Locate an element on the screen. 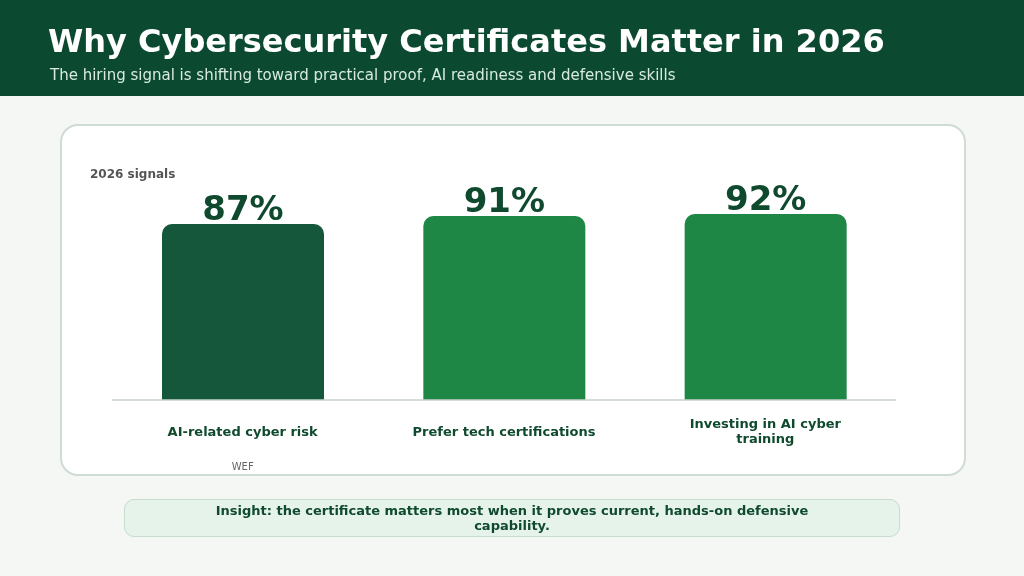 This screenshot has height=576, width=1024. text: Insight: the certificate matters most when it proves current, hands-on defensive capability. is located at coordinates (512, 518).